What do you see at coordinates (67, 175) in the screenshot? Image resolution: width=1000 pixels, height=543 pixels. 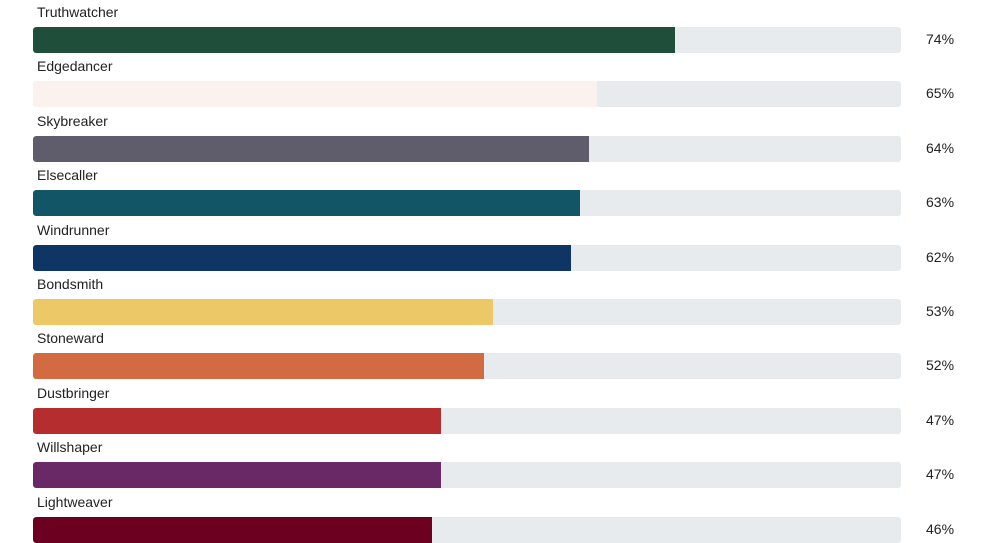 I see `category-label: Elsecaller` at bounding box center [67, 175].